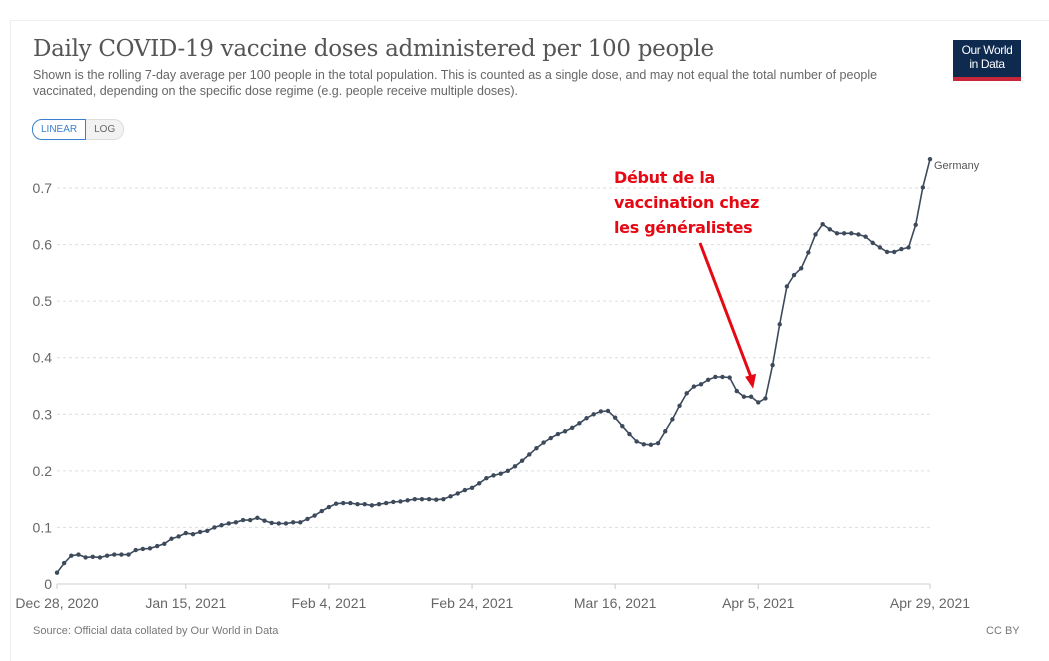  I want to click on owid-logo: Our World in Data, so click(987, 60).